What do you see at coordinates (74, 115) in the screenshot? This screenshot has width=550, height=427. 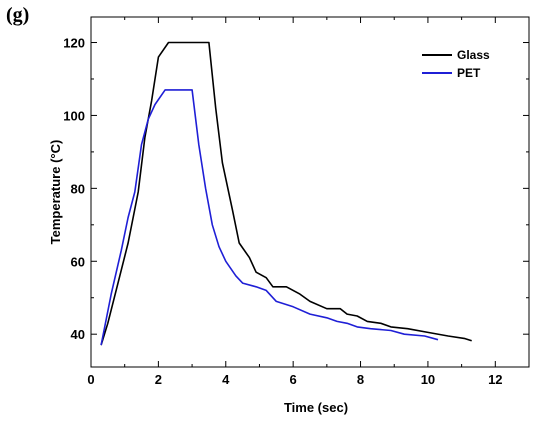 I see `y-tick-label: 100` at bounding box center [74, 115].